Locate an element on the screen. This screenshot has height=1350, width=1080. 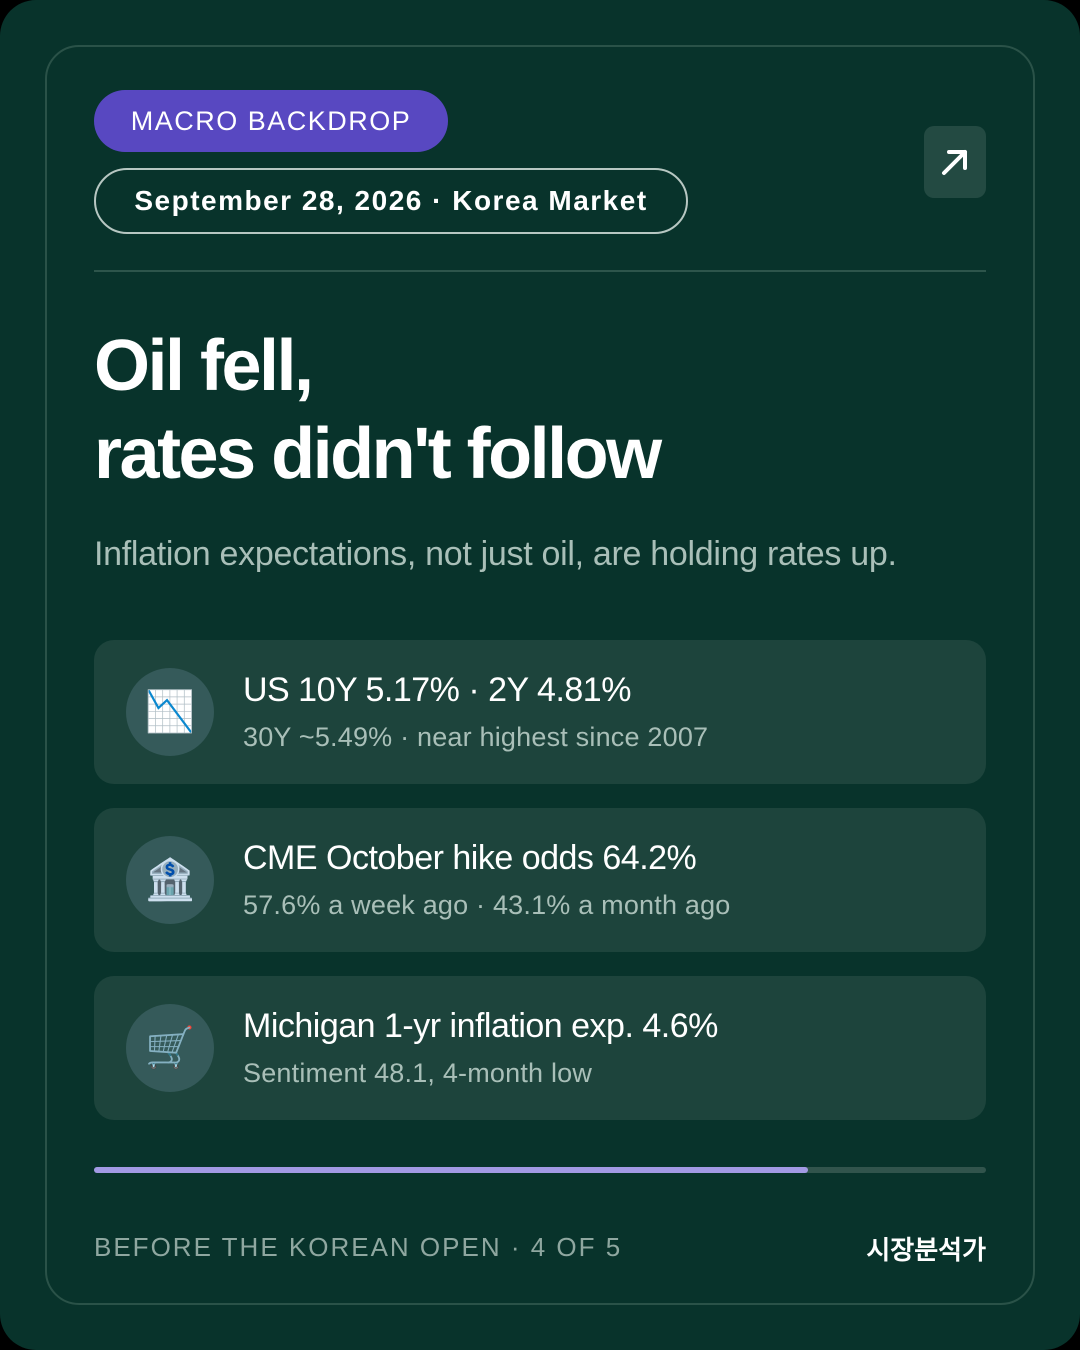
arrow-up-right-icon is located at coordinates (954, 162).